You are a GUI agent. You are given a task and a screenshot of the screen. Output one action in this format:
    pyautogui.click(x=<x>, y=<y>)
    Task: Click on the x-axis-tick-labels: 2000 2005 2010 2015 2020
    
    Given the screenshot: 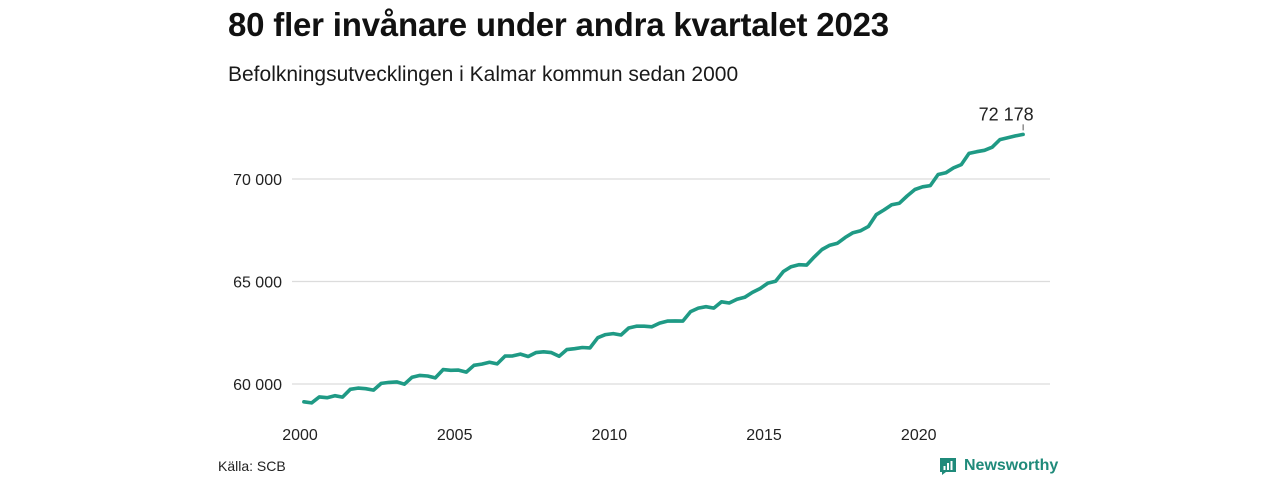 What is the action you would take?
    pyautogui.click(x=609, y=435)
    